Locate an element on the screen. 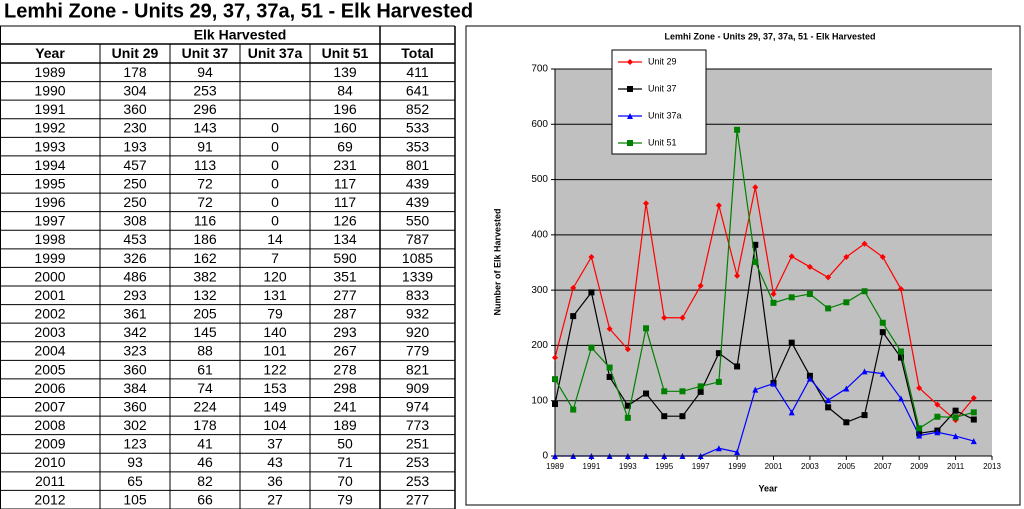  table-cell: 550 is located at coordinates (418, 221).